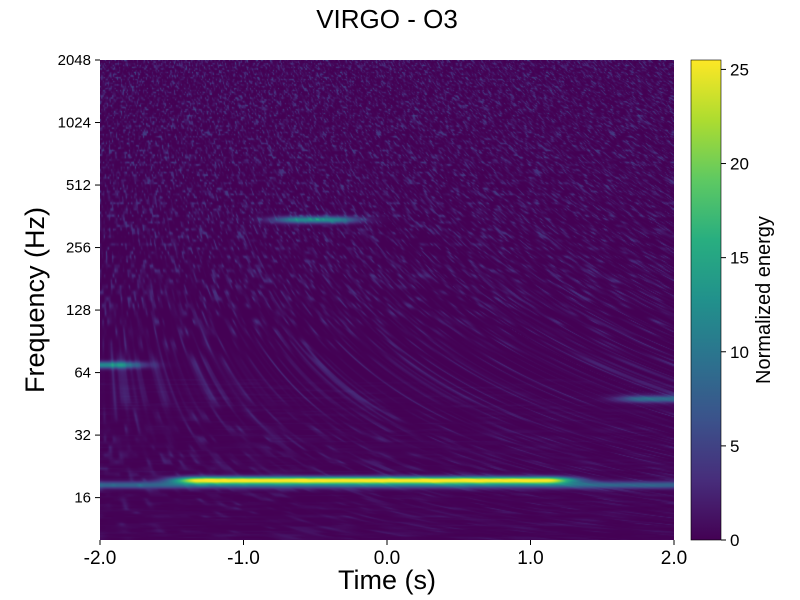  I want to click on x-axis-label: Time (s), so click(387, 580).